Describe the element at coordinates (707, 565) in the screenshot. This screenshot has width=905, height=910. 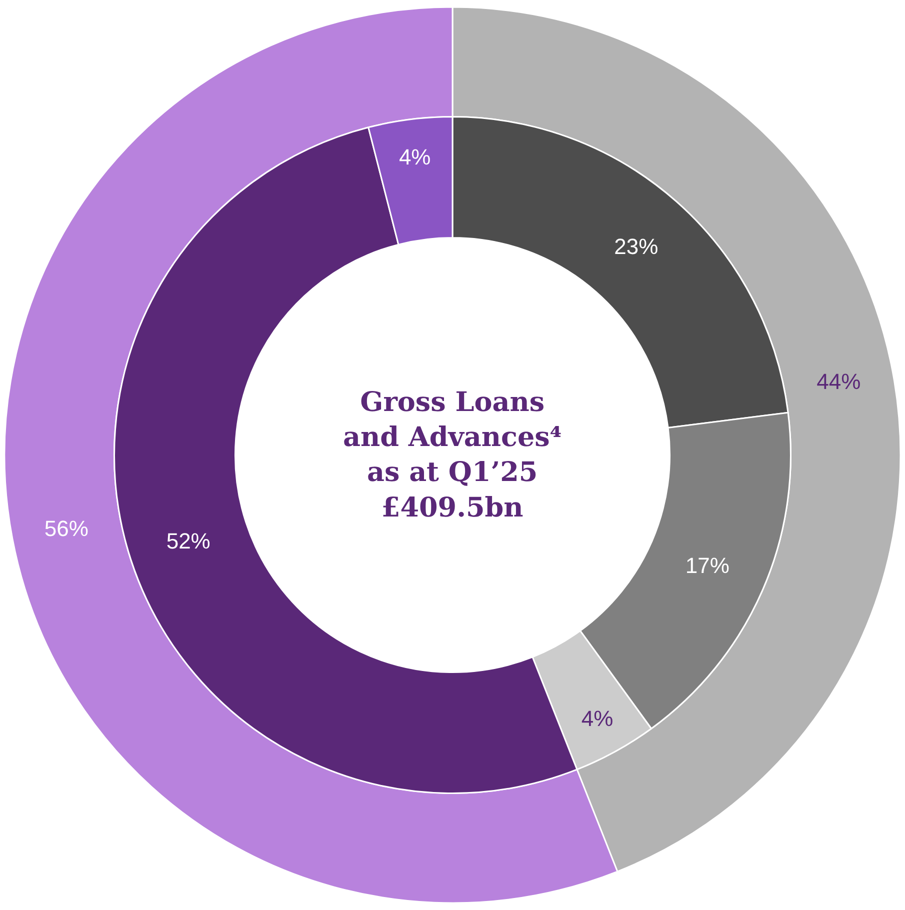
I see `data-label: 17%` at that location.